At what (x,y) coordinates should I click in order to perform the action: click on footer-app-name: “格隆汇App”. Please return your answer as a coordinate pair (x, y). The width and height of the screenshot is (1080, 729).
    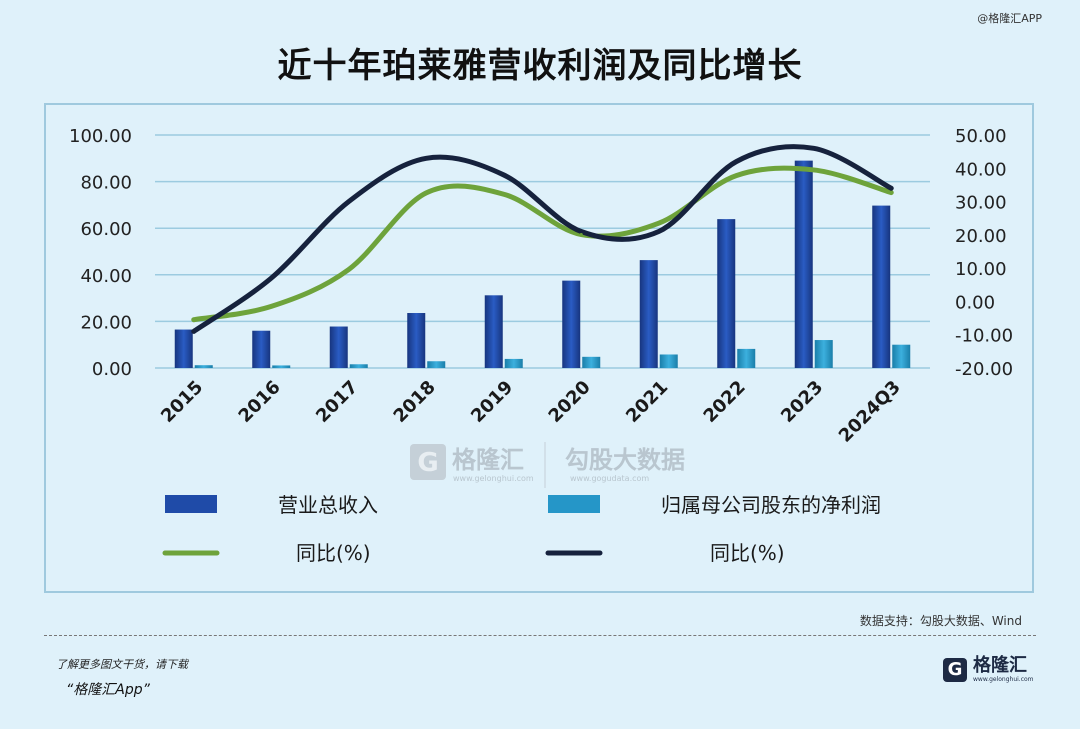
    Looking at the image, I should click on (108, 690).